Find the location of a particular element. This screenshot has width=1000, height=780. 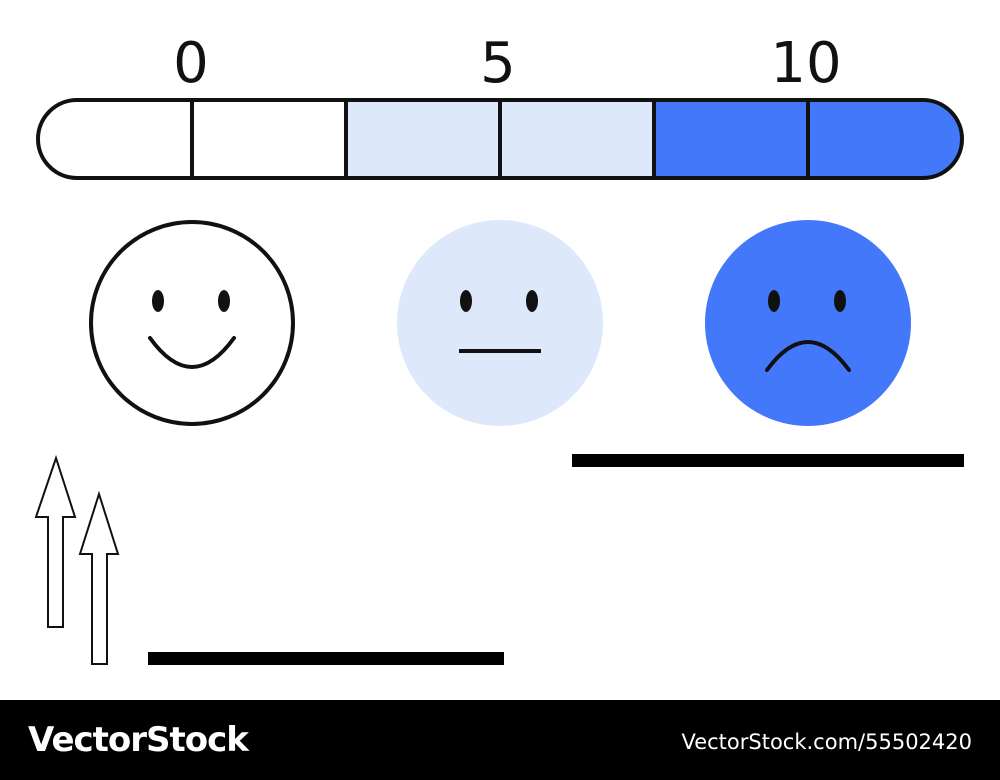

scale-outline is located at coordinates (500, 139).